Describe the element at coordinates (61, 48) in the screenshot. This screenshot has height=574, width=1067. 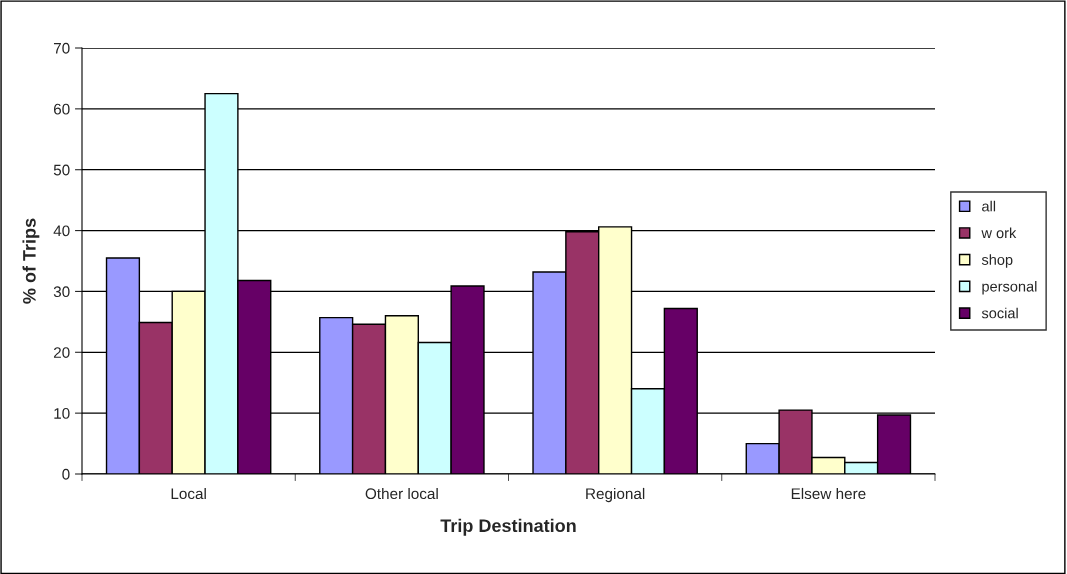
I see `y-tick-label: 70` at that location.